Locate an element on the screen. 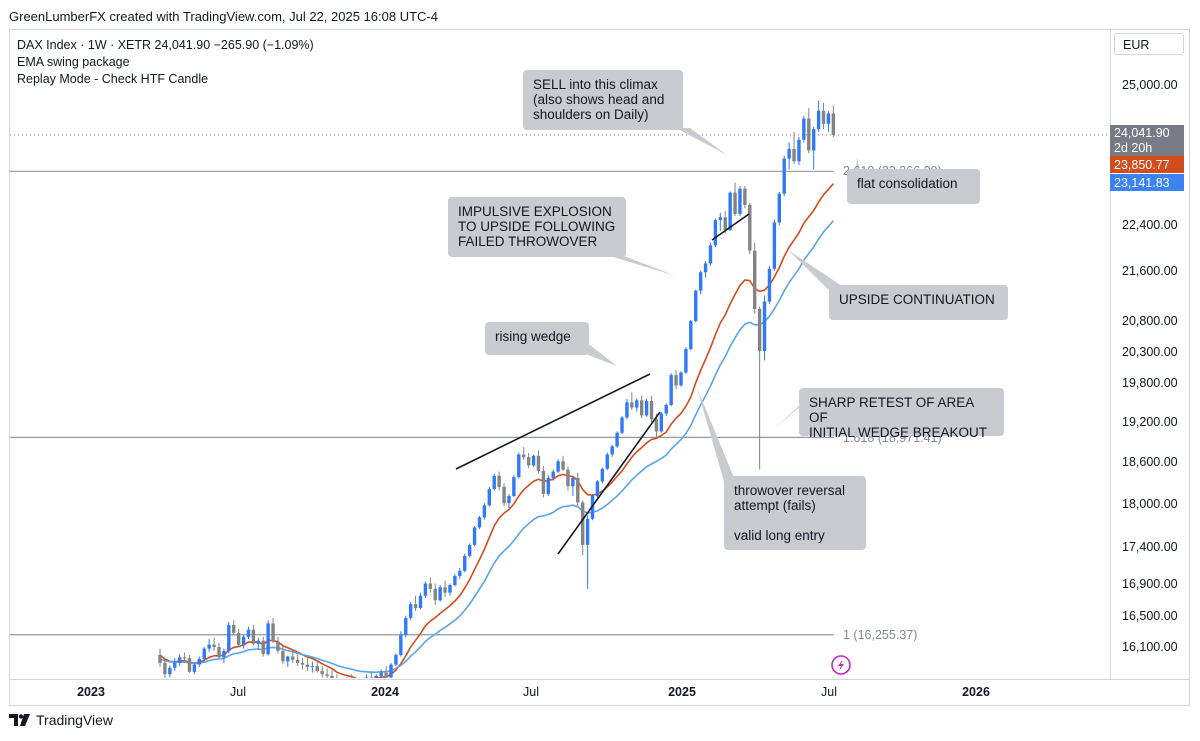 This screenshot has height=741, width=1200. x-tick-label: Jul is located at coordinates (238, 692).